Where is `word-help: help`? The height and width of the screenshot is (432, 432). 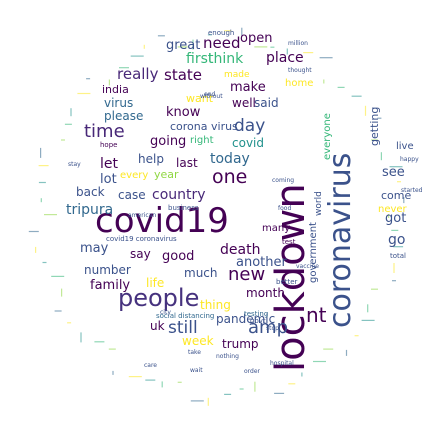 word-help: help is located at coordinates (151, 159).